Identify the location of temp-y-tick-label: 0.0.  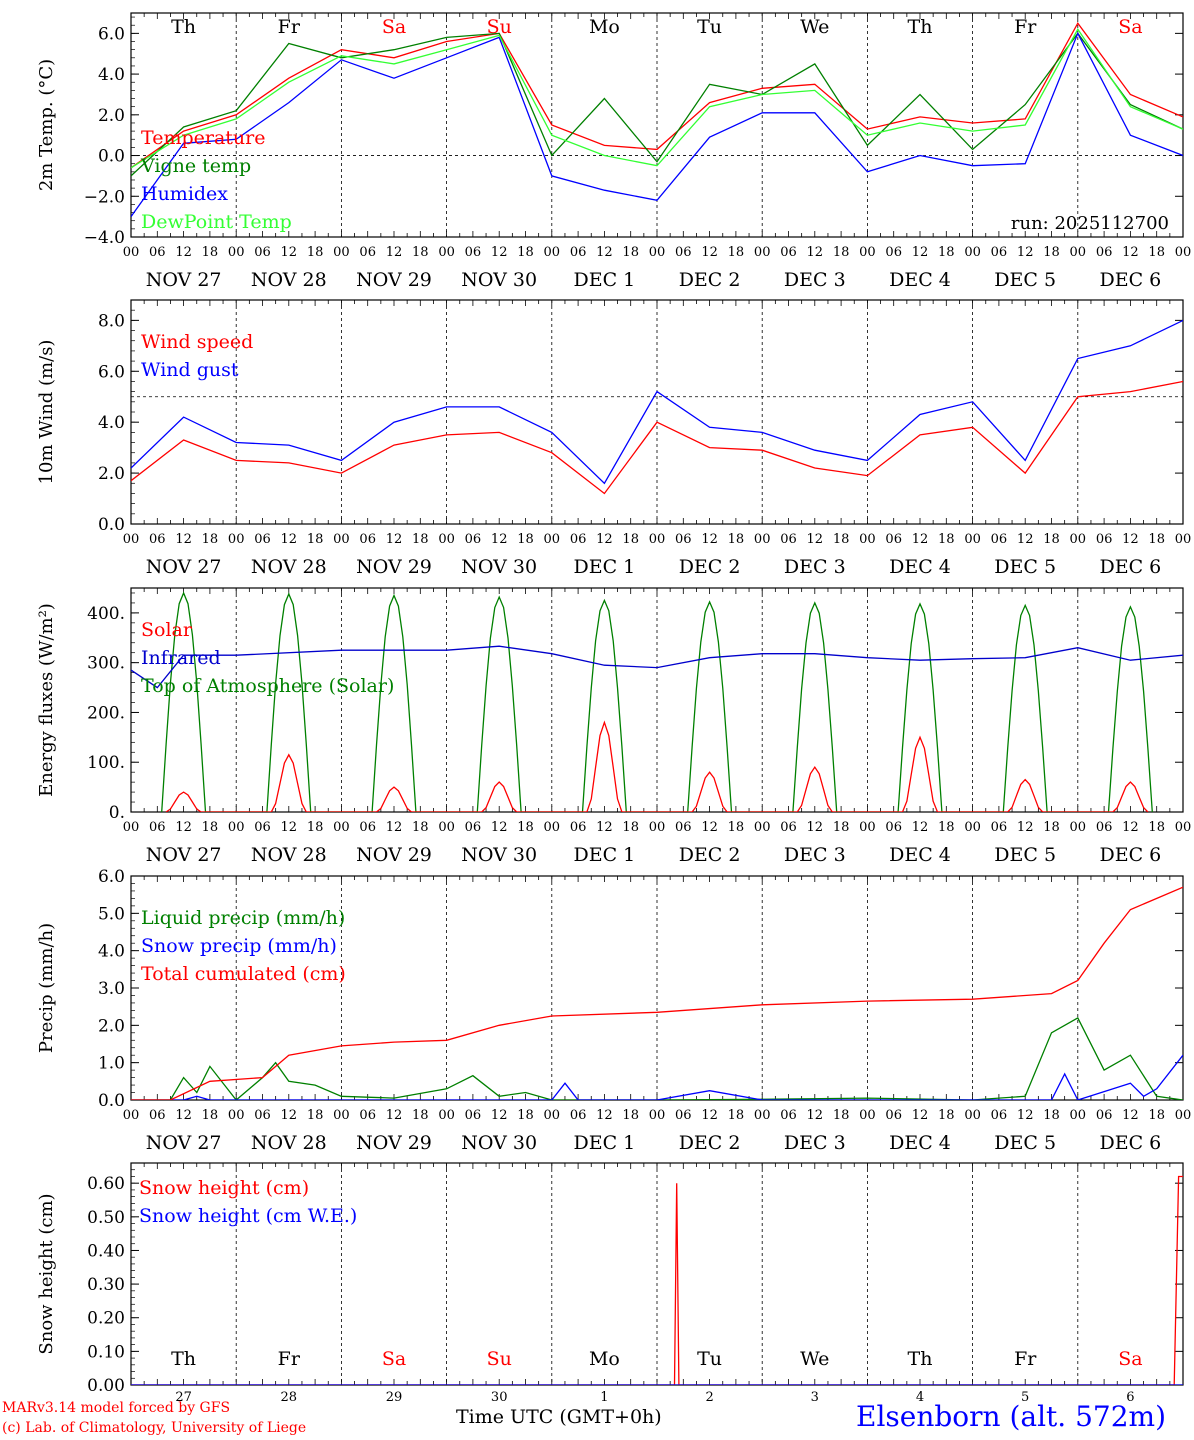
(111, 157).